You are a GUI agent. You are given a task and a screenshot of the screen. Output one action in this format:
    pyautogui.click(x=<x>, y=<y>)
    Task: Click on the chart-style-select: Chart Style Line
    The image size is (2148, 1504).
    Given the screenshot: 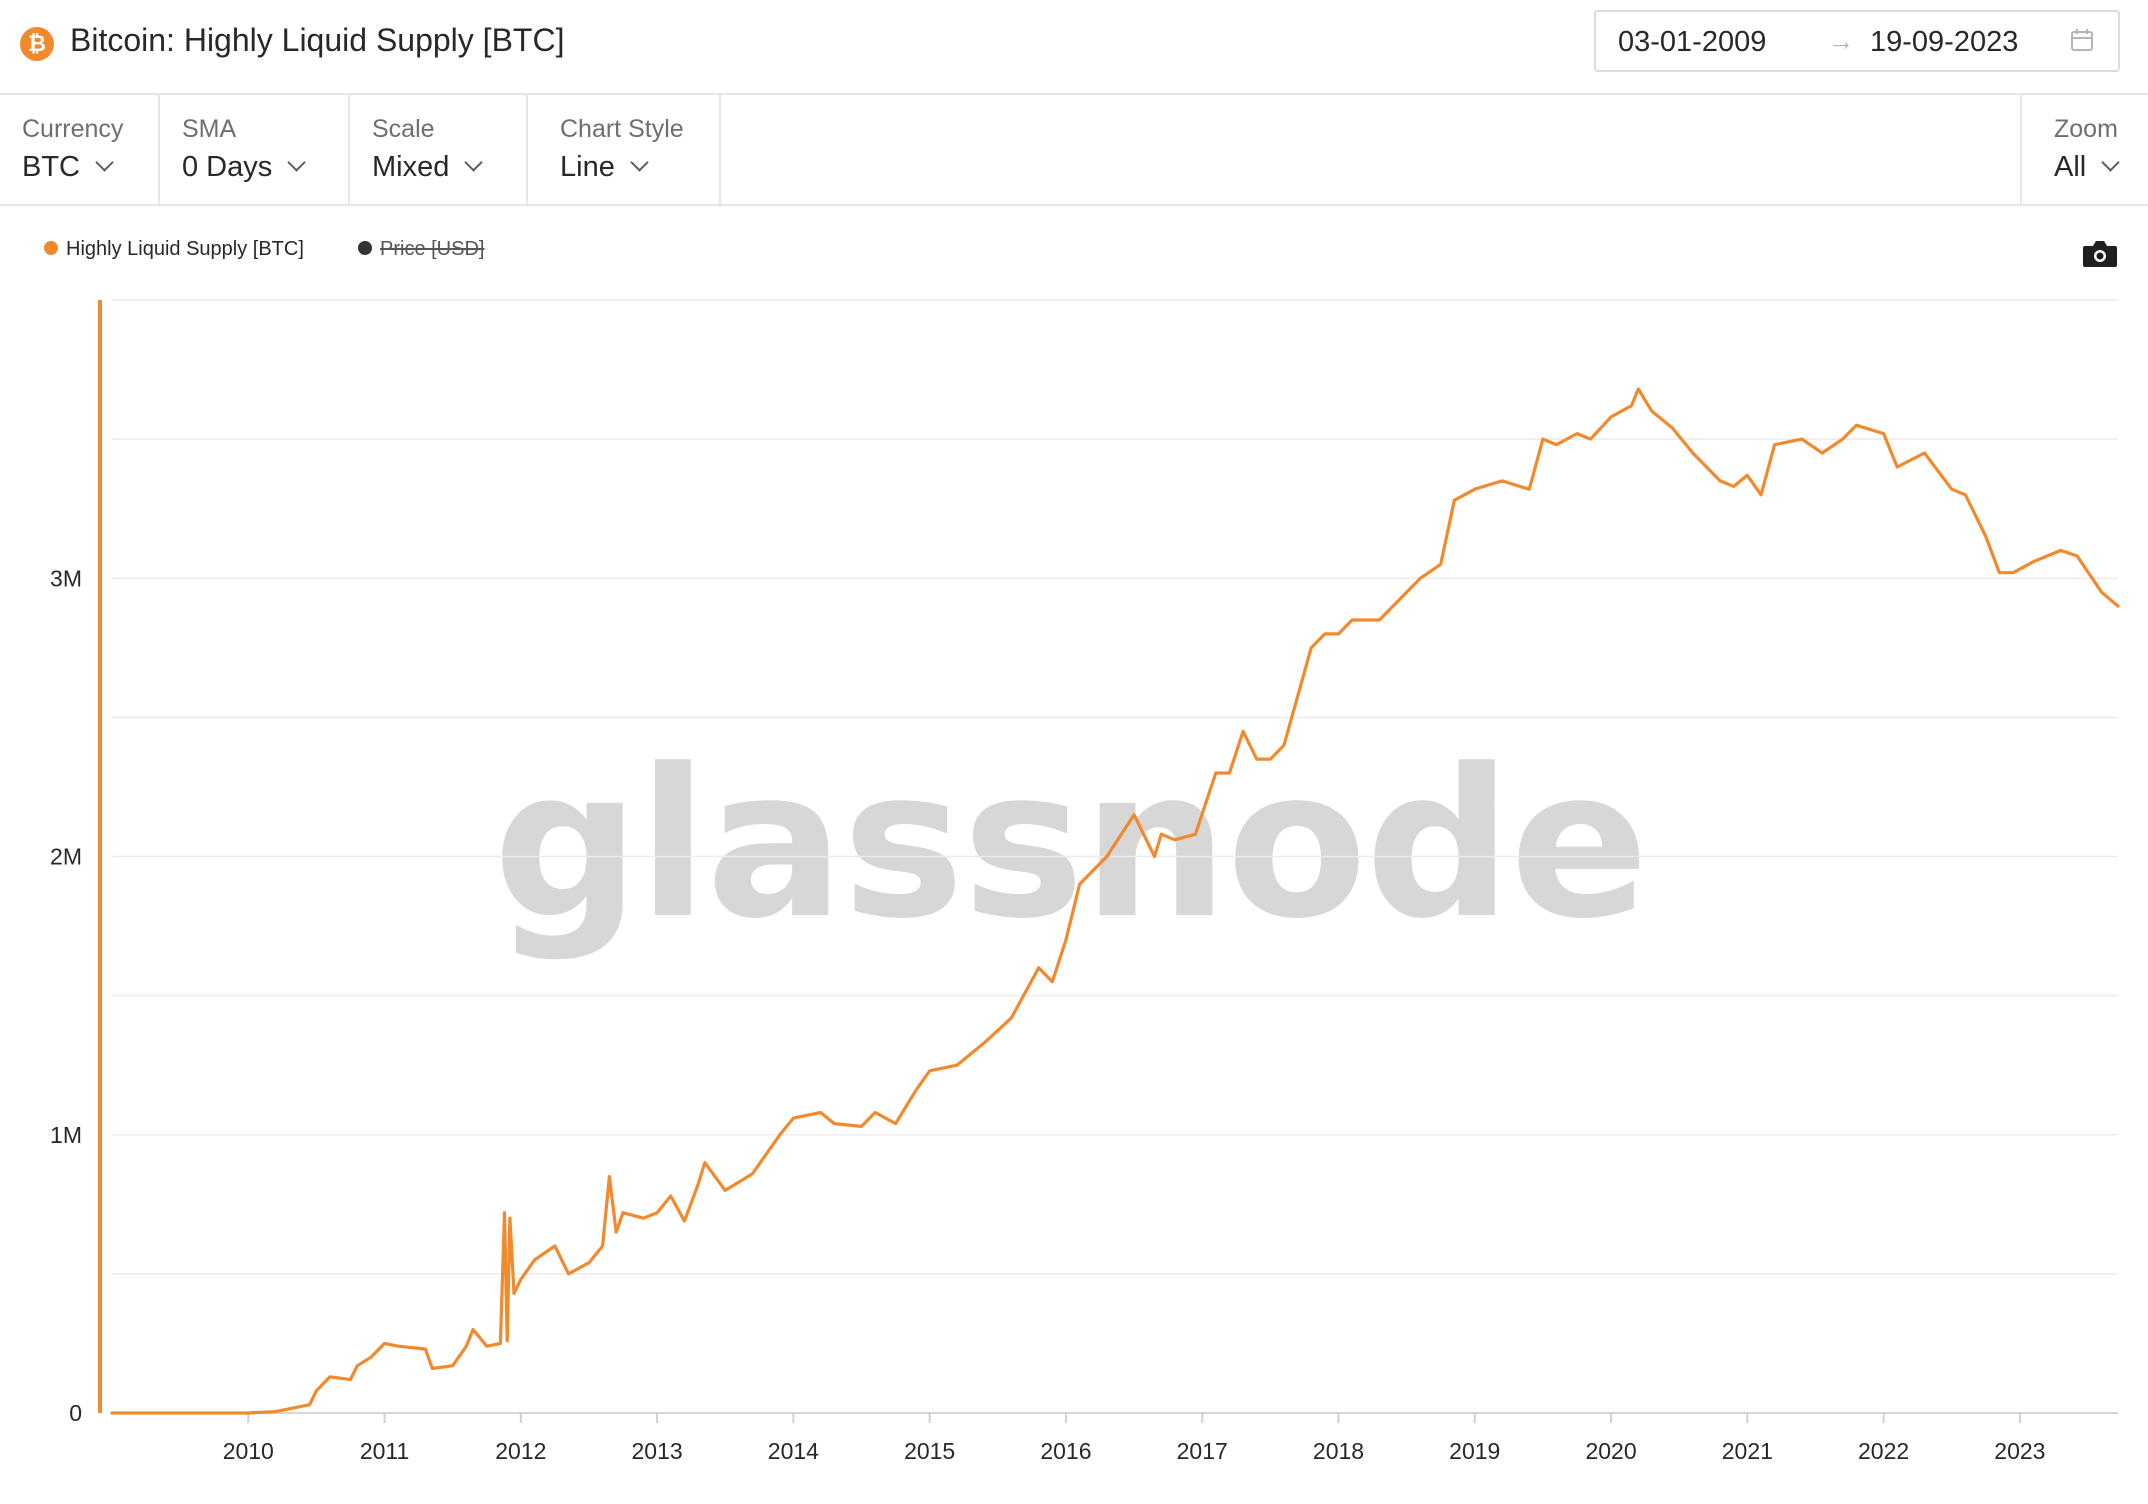 What is the action you would take?
    pyautogui.click(x=624, y=149)
    